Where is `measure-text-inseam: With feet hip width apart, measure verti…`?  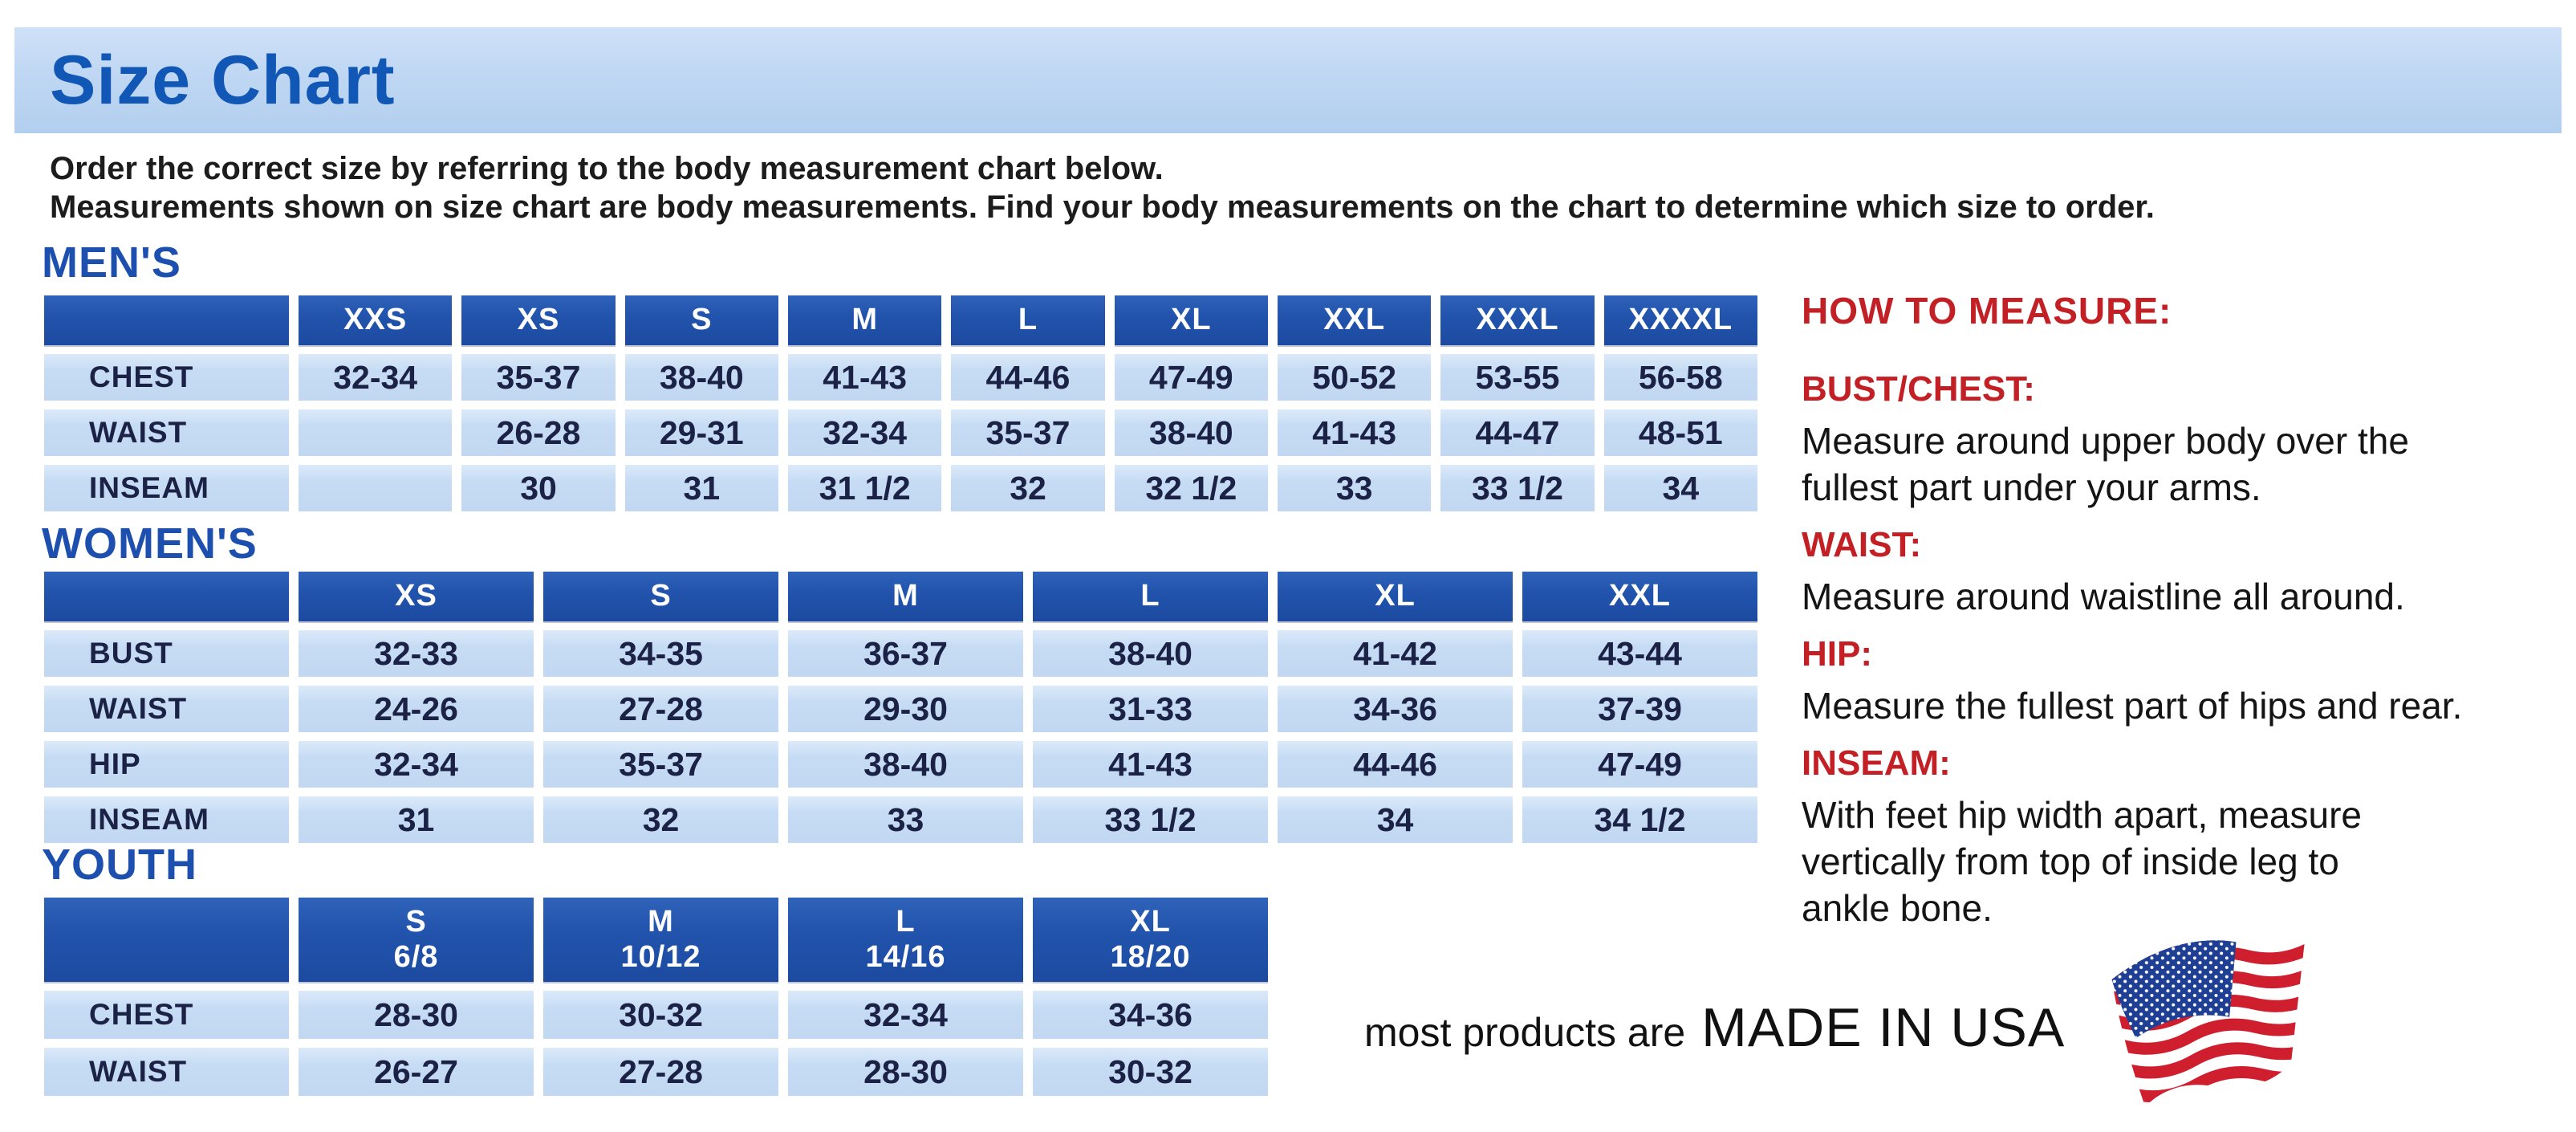 measure-text-inseam: With feet hip width apart, measure verti… is located at coordinates (2082, 862).